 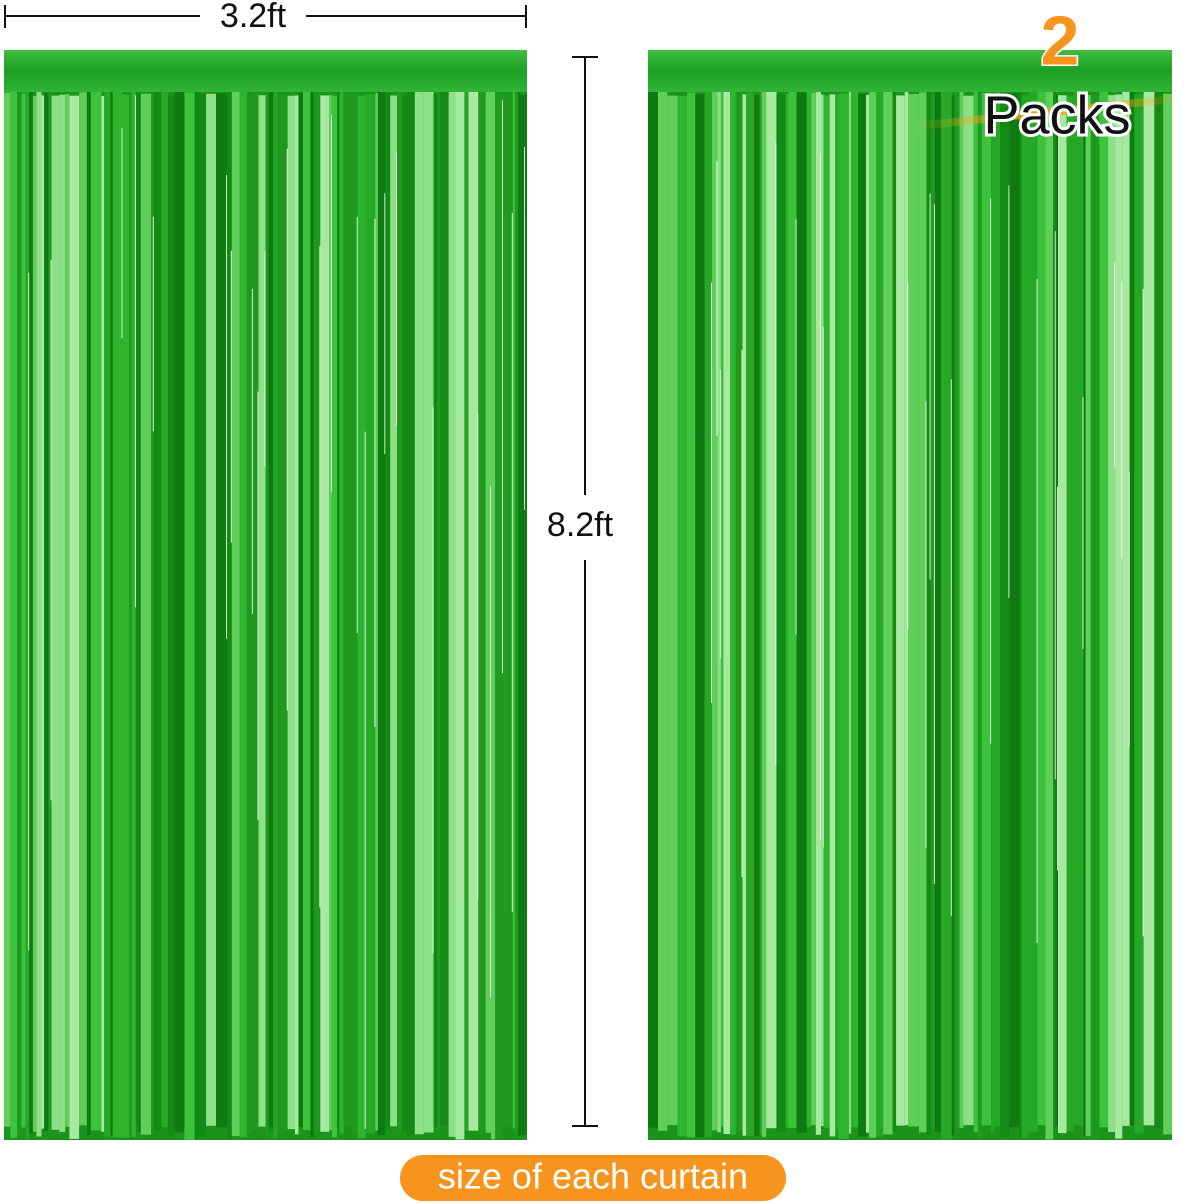 I want to click on curtain-header, so click(x=910, y=71).